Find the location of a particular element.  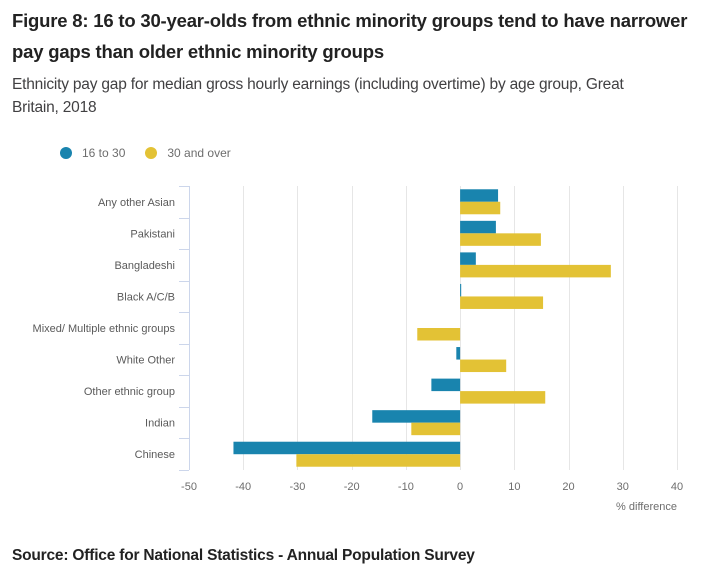

x-tick-label: 10 is located at coordinates (514, 487).